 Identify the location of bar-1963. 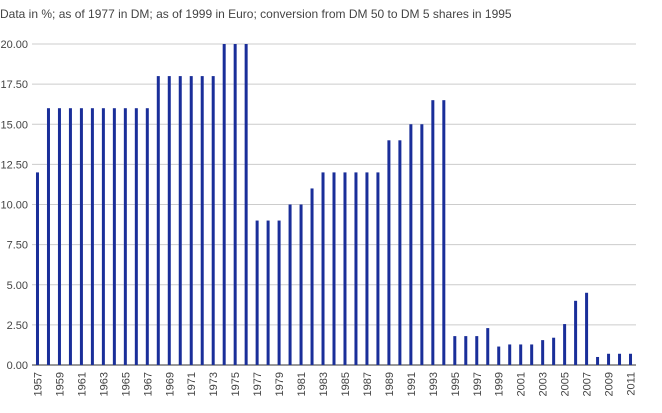
(103, 236).